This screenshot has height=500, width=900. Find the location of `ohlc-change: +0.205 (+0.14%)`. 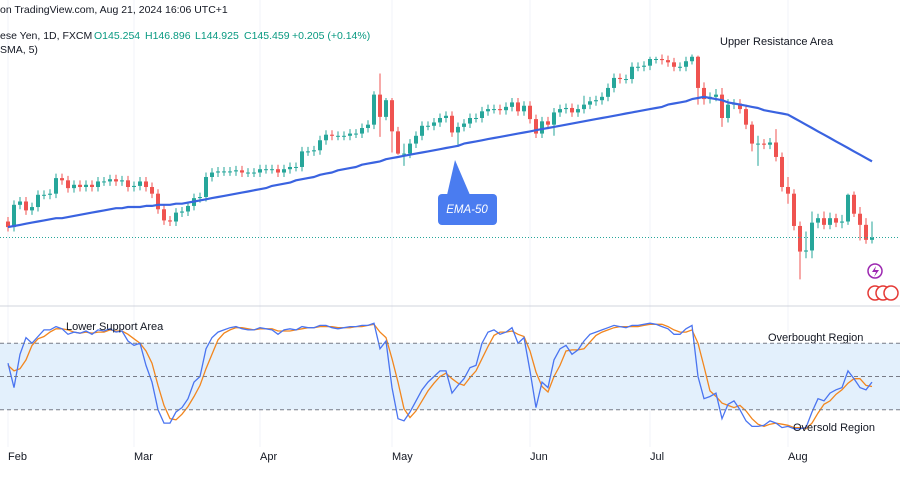

ohlc-change: +0.205 (+0.14%) is located at coordinates (331, 36).